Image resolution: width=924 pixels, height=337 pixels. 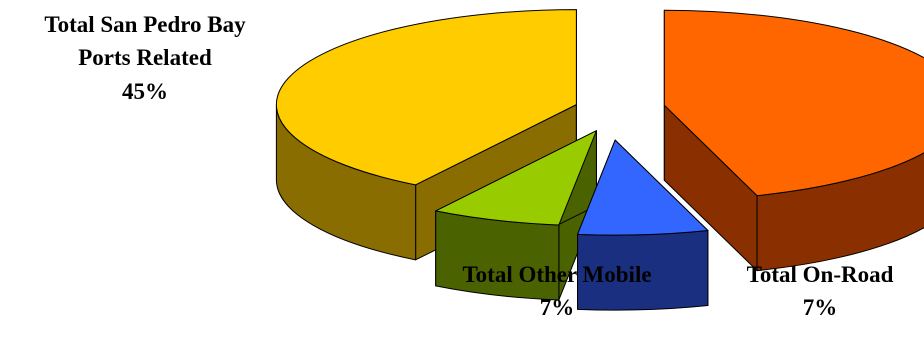 I want to click on slice-percent: 45%, so click(x=145, y=91).